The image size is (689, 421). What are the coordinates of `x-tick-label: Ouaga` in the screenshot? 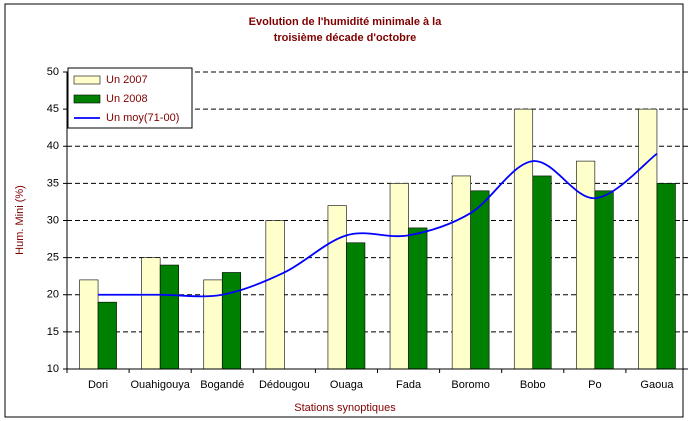 It's located at (347, 385).